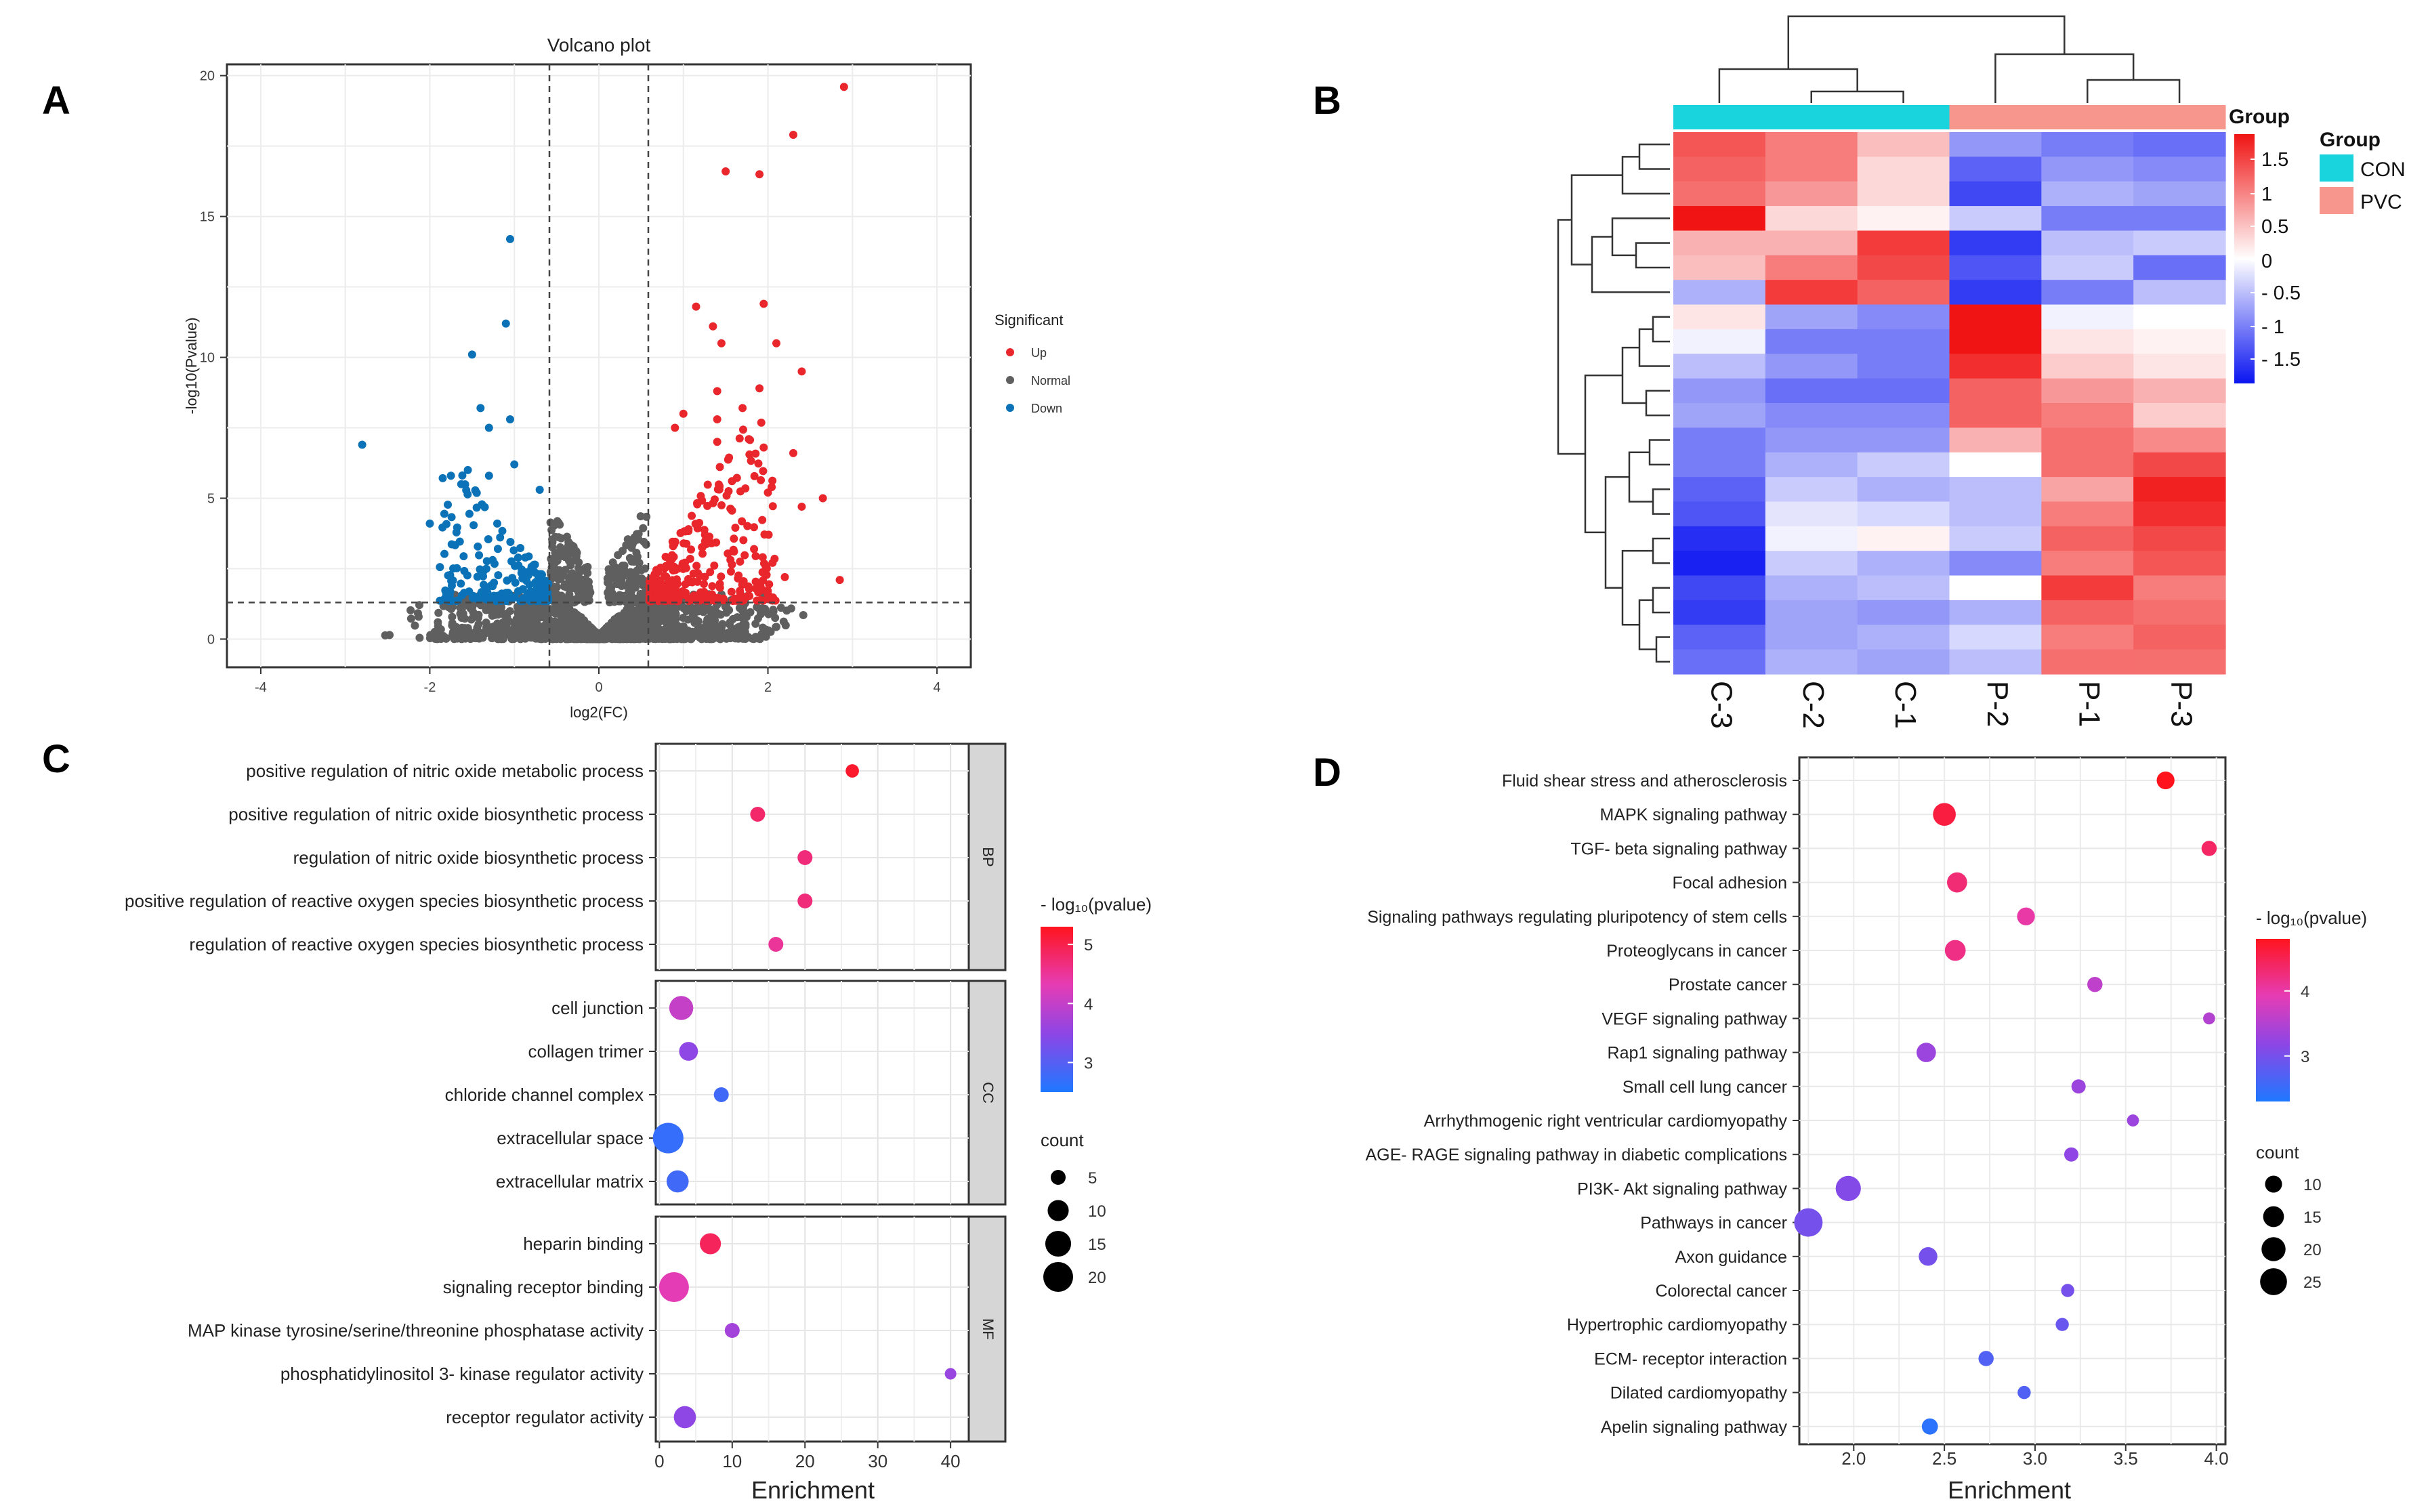  What do you see at coordinates (813, 1490) in the screenshot?
I see `go-x-label: Enrichment` at bounding box center [813, 1490].